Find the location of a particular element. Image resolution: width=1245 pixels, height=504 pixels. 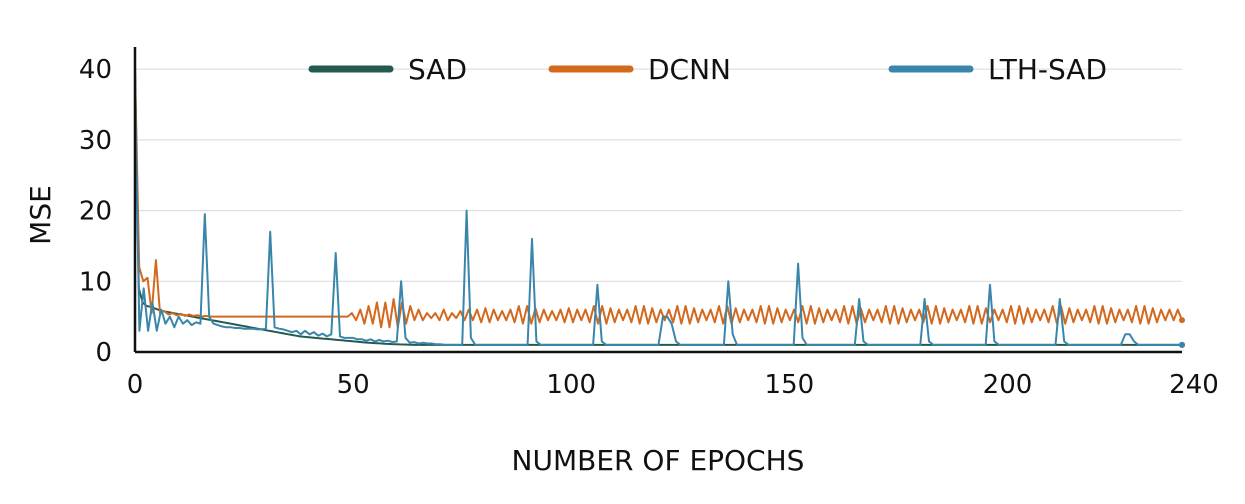

y-tick-labels: 0 10 20 30 40 is located at coordinates (95, 211).